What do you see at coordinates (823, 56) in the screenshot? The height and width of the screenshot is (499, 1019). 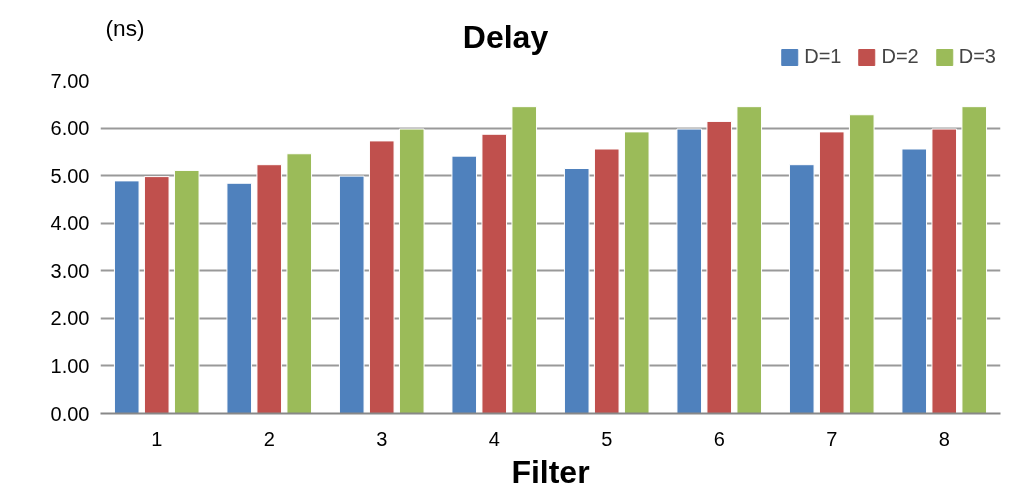 I see `legend-label: D=1` at bounding box center [823, 56].